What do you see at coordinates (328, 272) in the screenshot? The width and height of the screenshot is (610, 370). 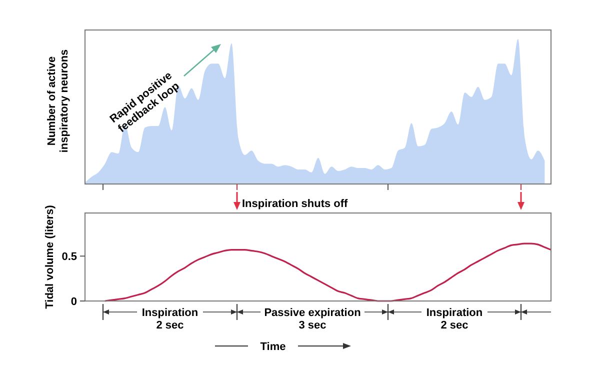 I see `line-series` at bounding box center [328, 272].